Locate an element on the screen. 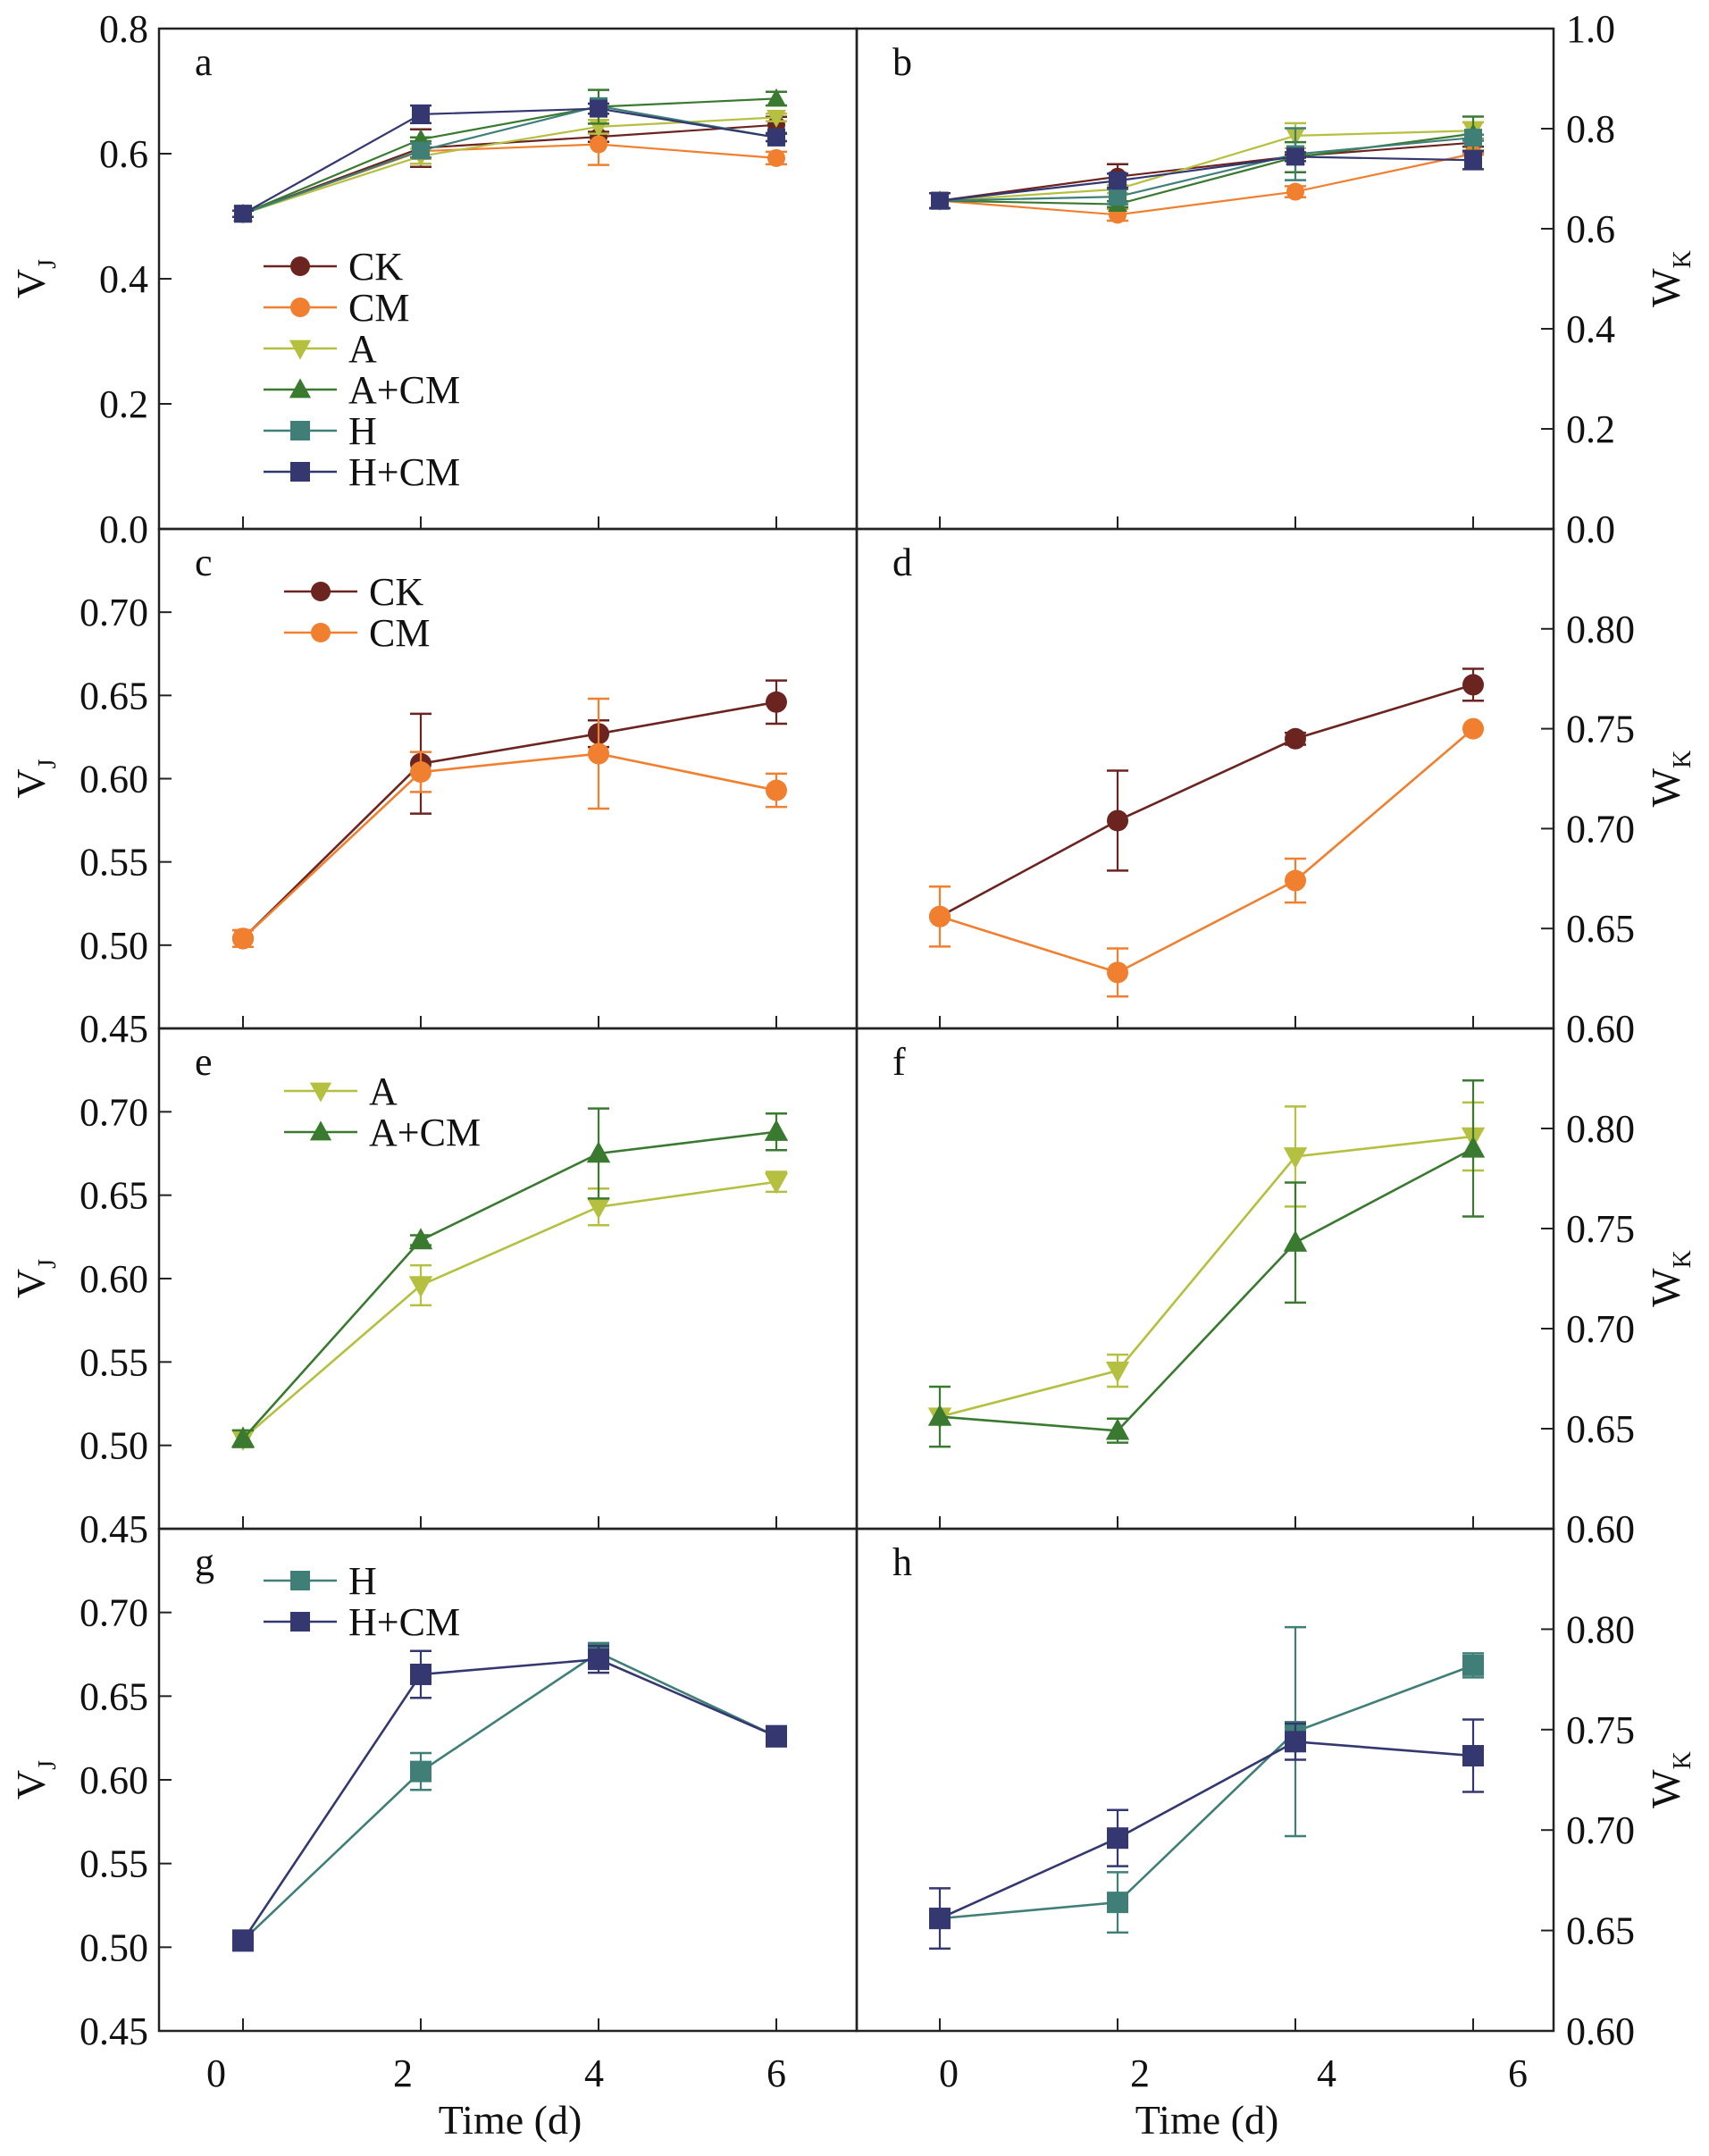 The width and height of the screenshot is (1709, 2156). panel-letter: c is located at coordinates (204, 562).